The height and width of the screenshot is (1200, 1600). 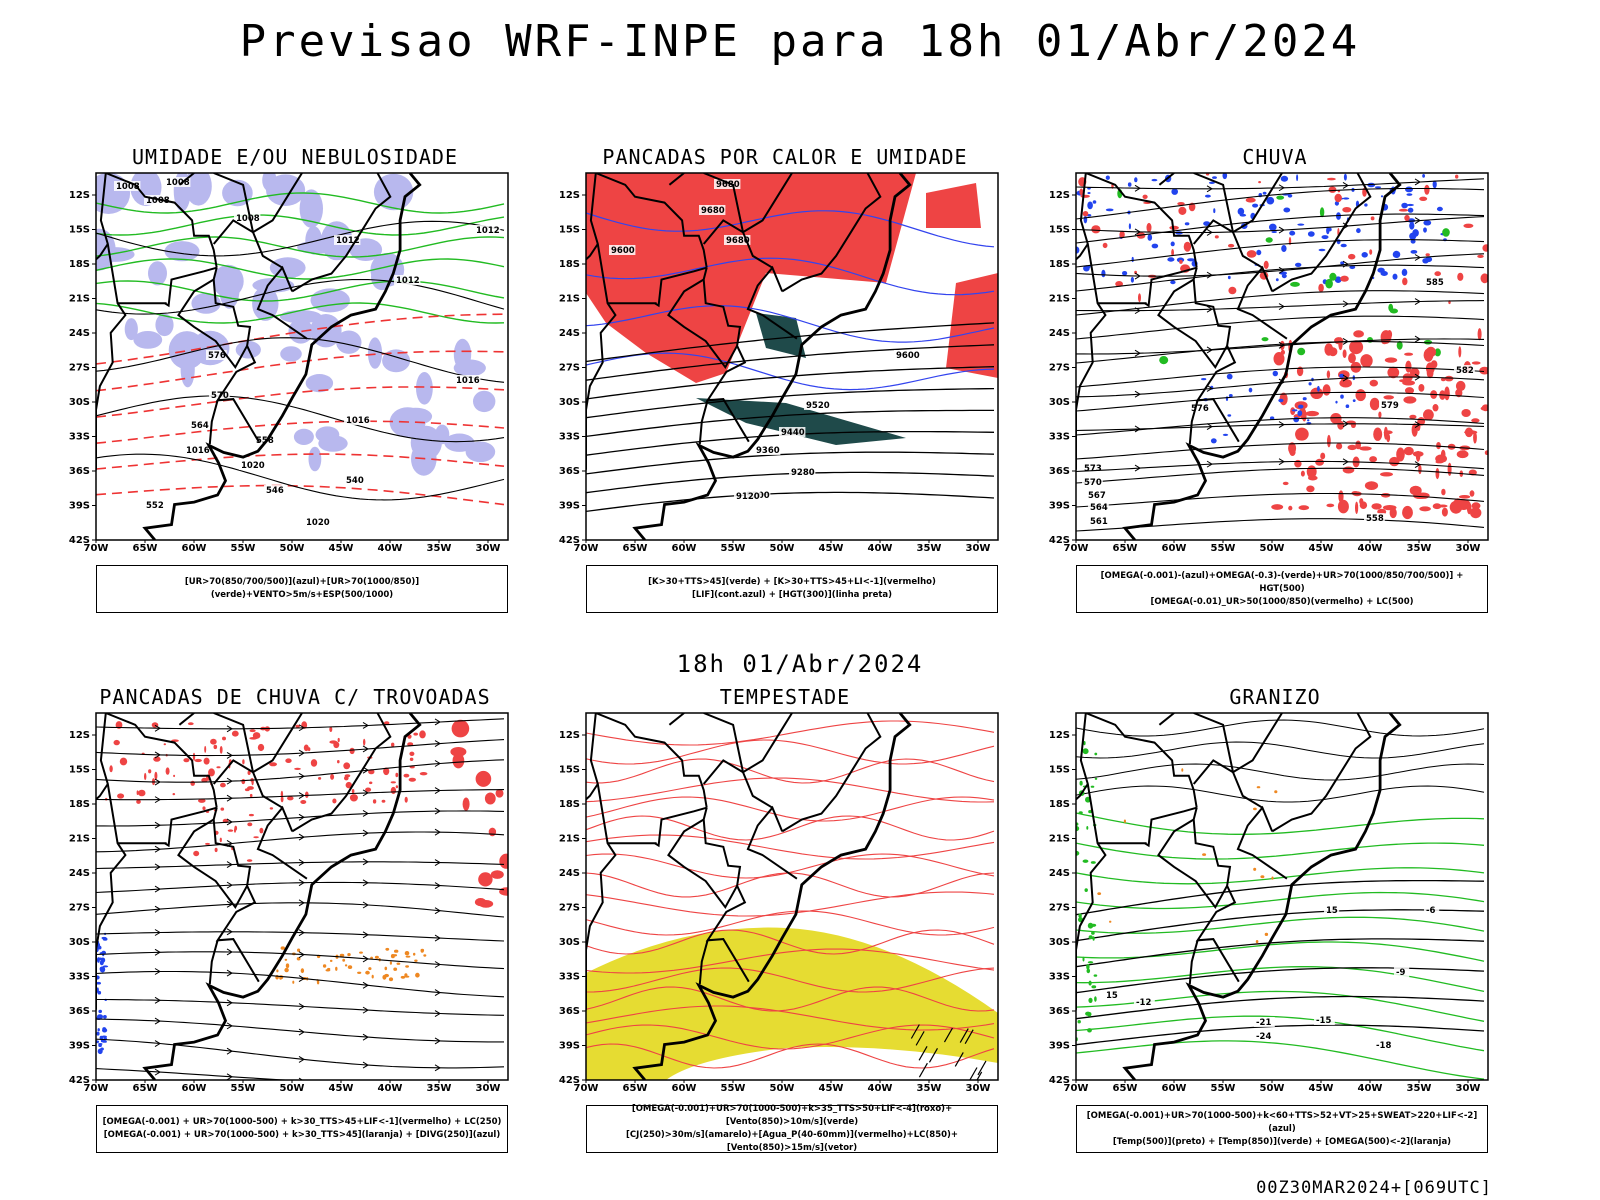 What do you see at coordinates (282, 896) in the screenshot?
I see `coastline` at bounding box center [282, 896].